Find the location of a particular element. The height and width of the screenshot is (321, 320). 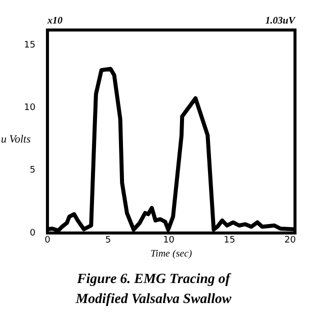

y-tick-label: 15 is located at coordinates (30, 45).